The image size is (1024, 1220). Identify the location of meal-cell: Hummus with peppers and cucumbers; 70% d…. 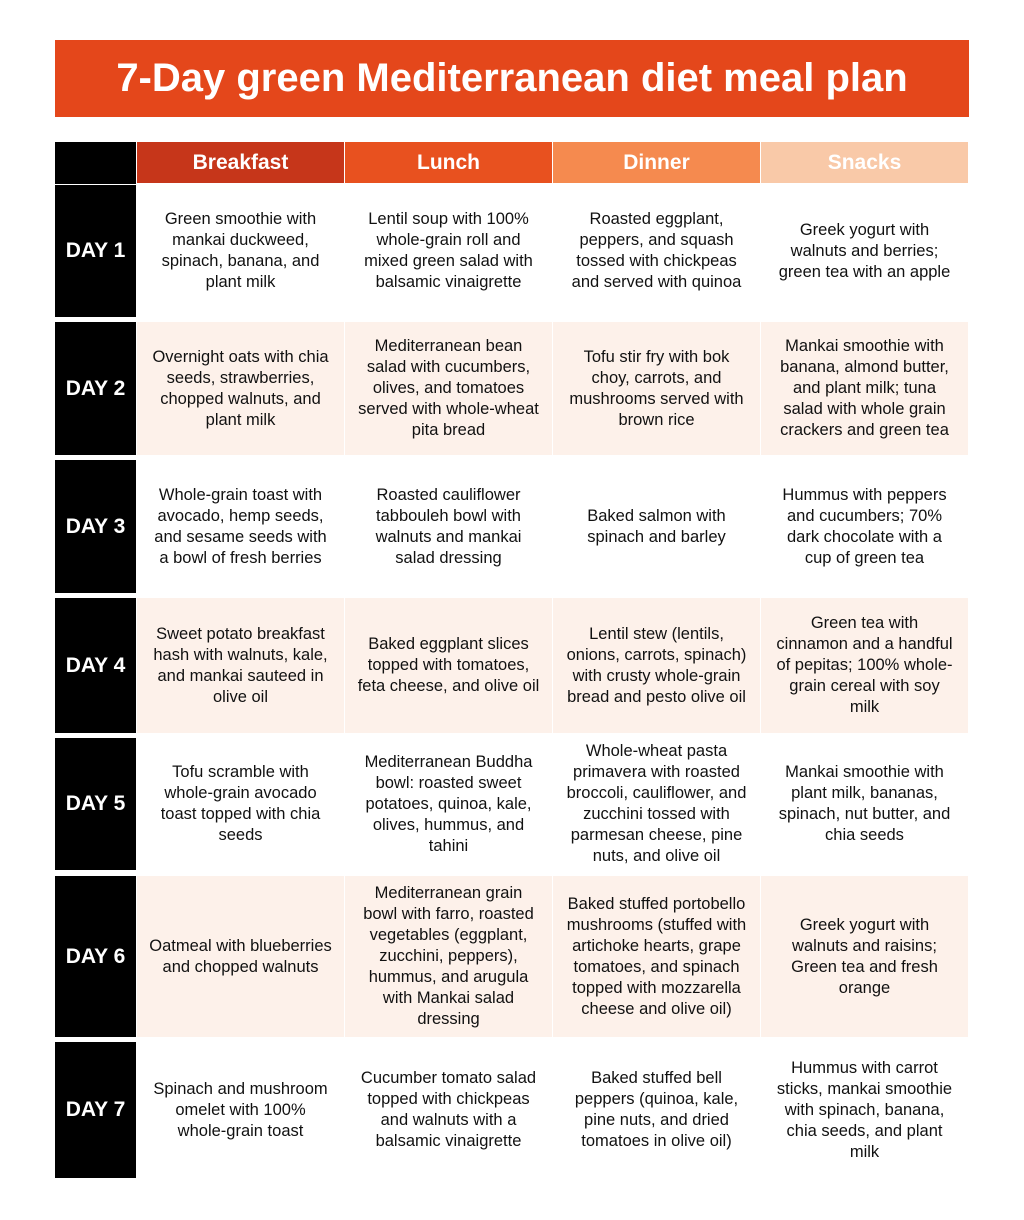
(864, 526).